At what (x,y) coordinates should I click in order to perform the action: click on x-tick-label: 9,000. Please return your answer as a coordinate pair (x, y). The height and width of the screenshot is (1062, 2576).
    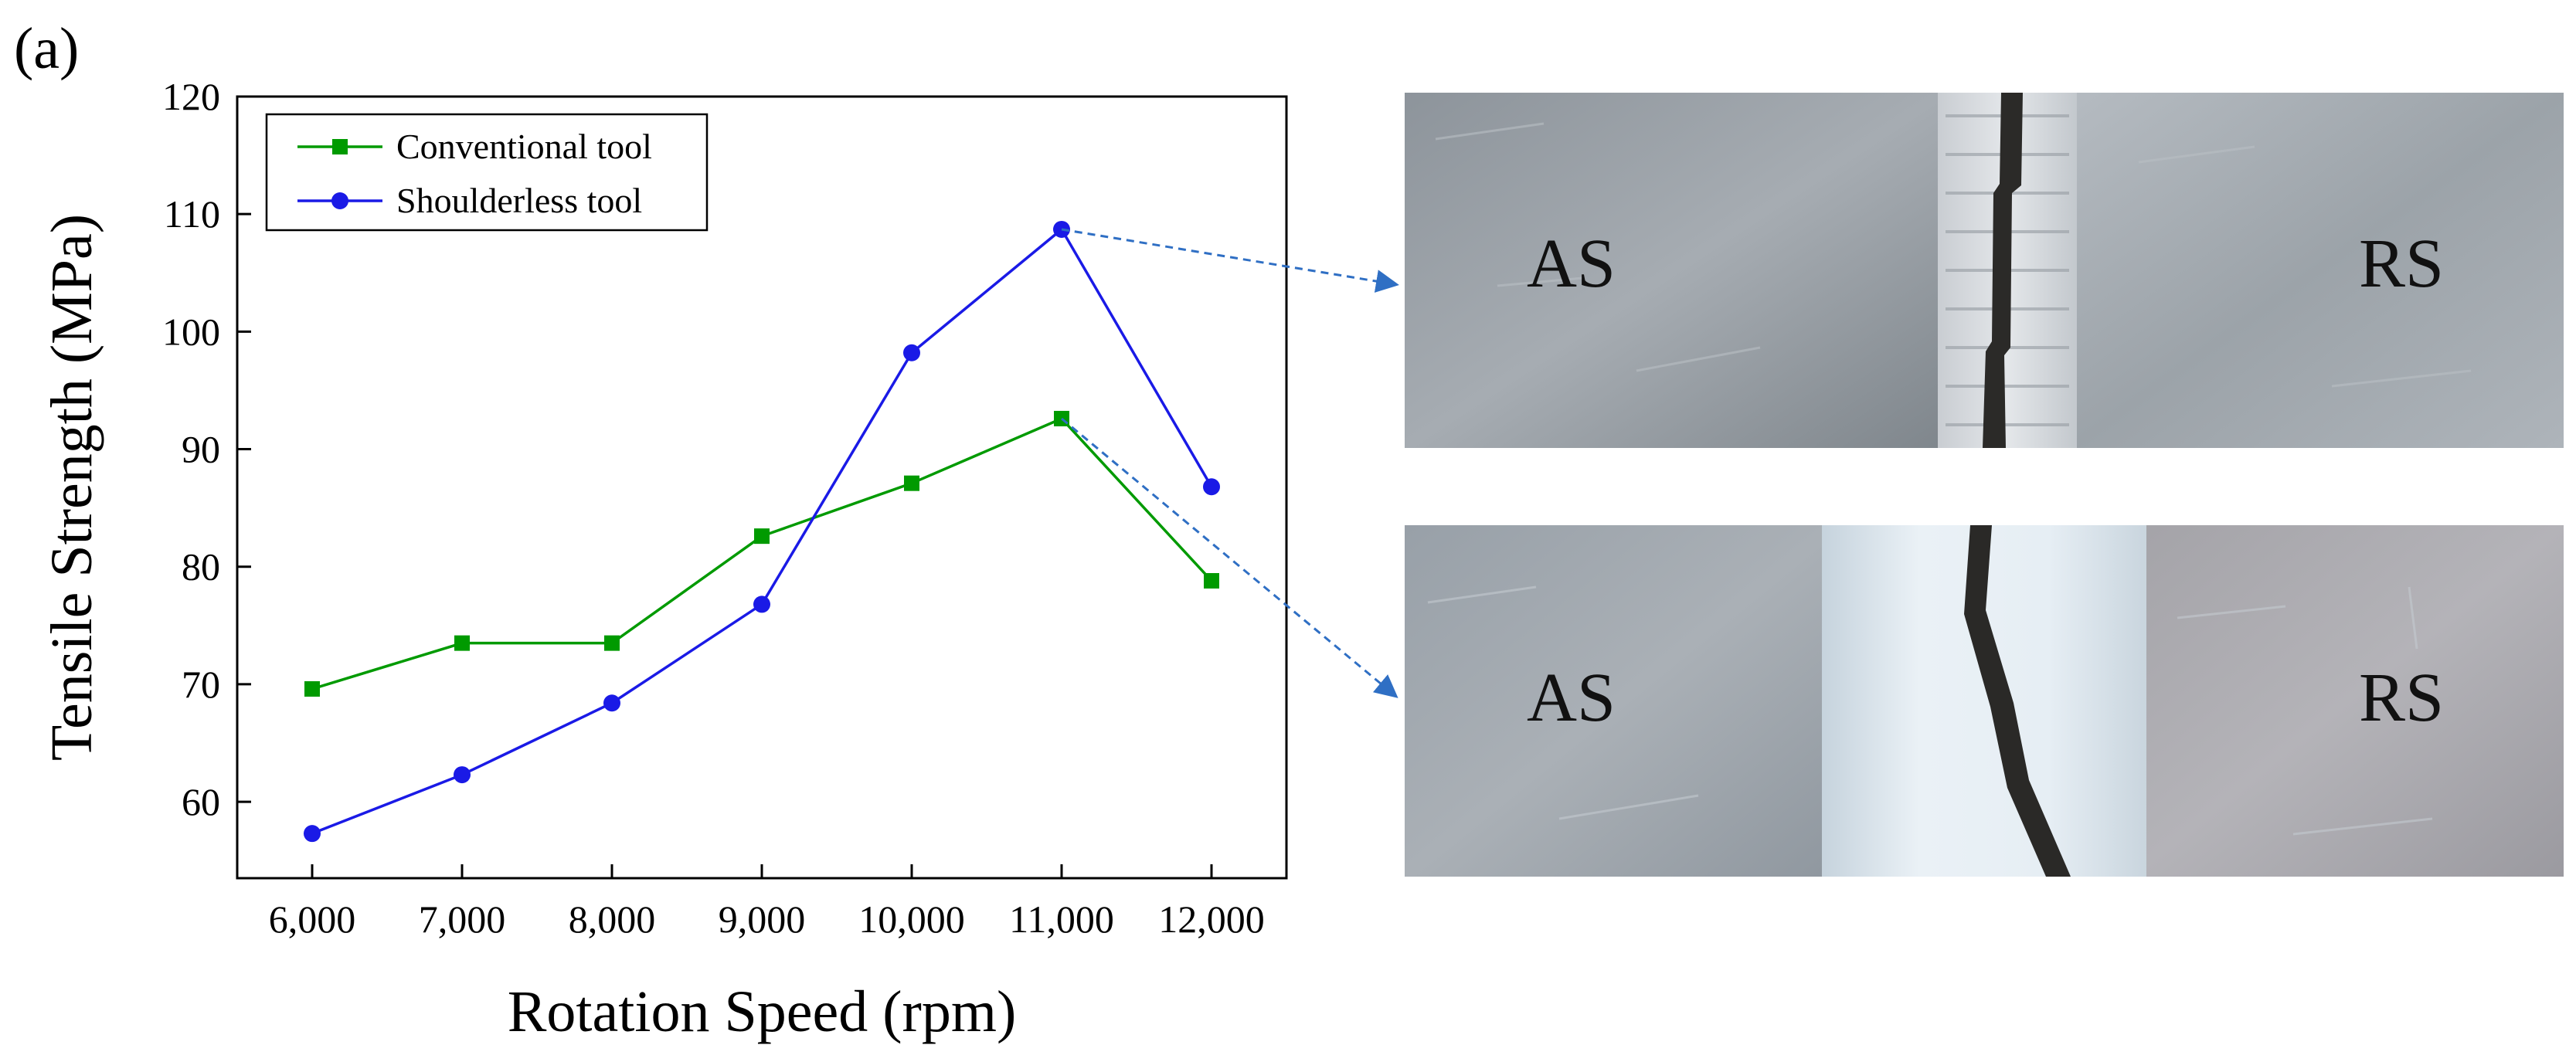
    Looking at the image, I should click on (762, 919).